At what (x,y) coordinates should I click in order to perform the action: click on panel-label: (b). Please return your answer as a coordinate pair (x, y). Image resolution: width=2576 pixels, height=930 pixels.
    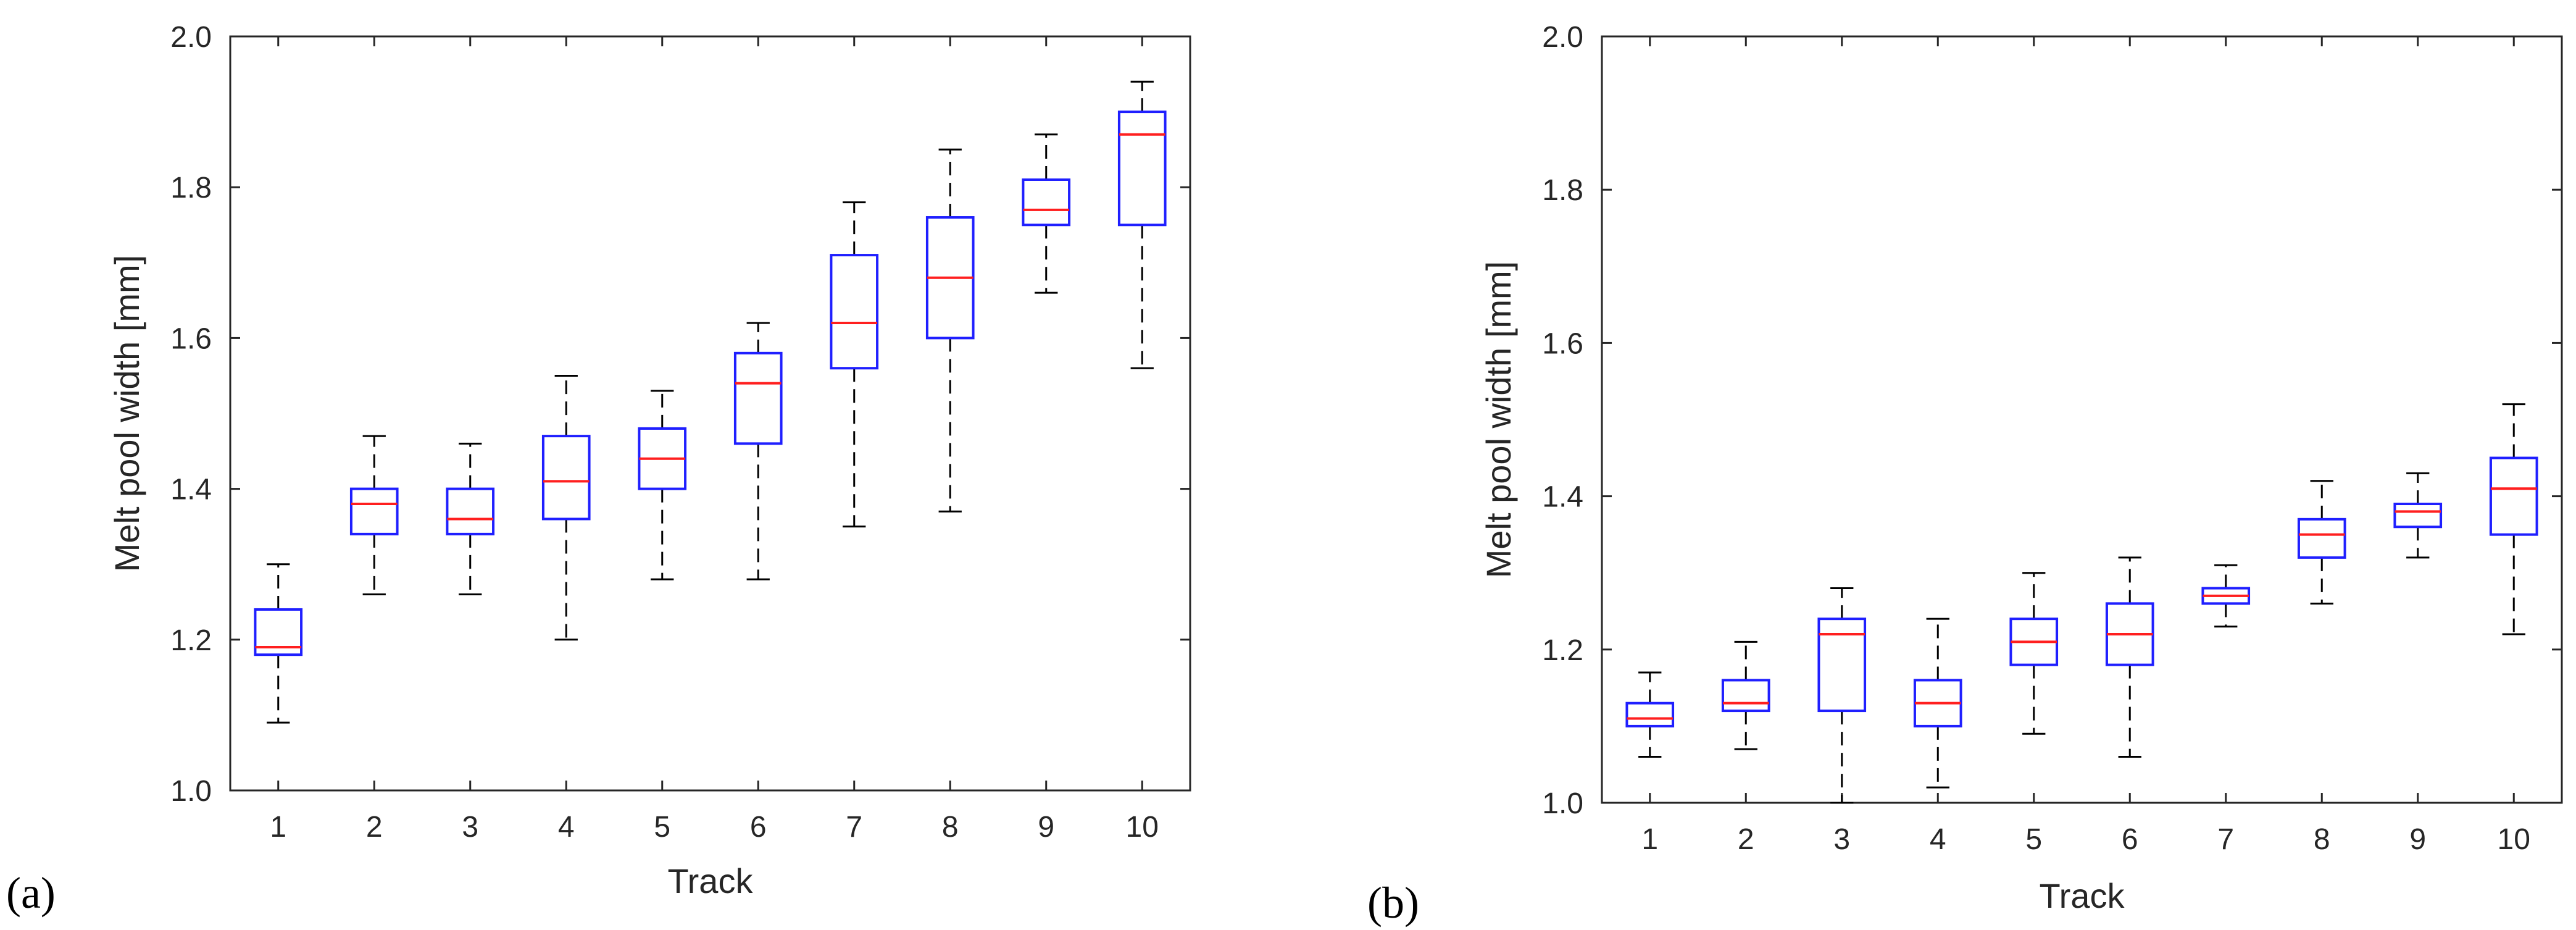
    Looking at the image, I should click on (1393, 903).